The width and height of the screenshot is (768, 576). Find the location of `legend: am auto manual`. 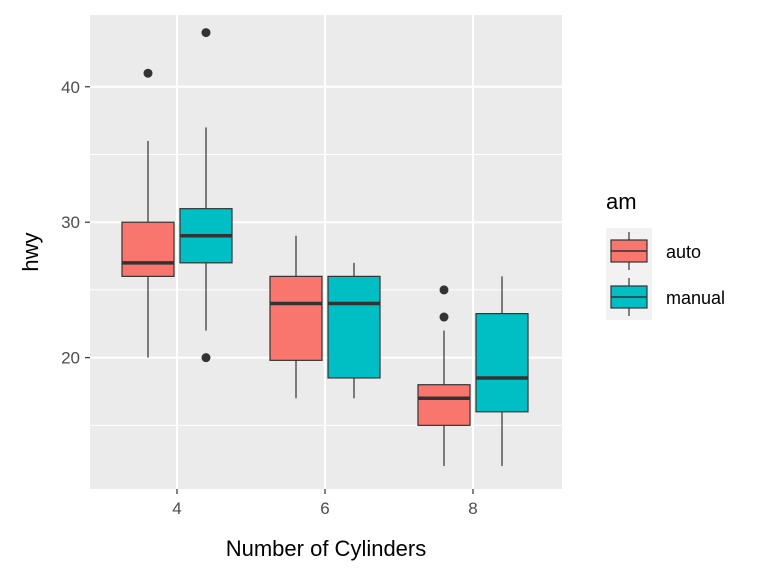

legend: am auto manual is located at coordinates (665, 254).